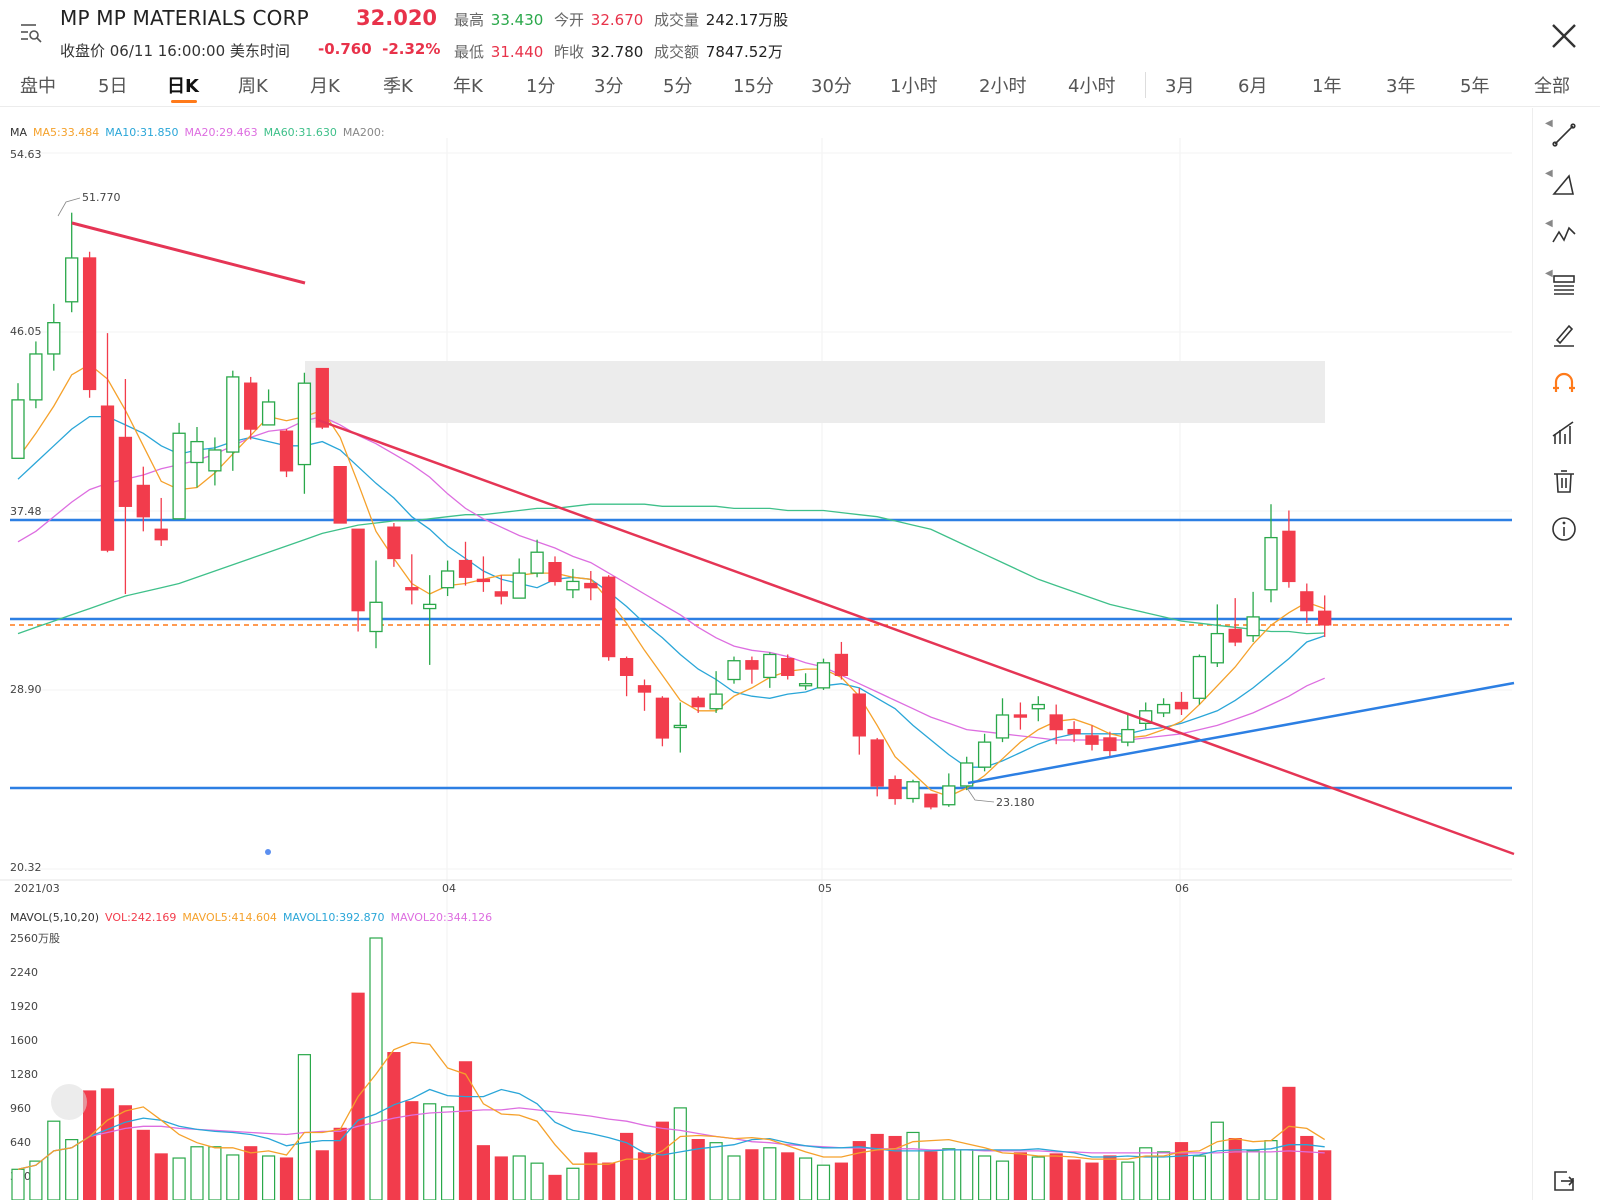 The image size is (1600, 1202). What do you see at coordinates (468, 86) in the screenshot?
I see `tab-6: 年K` at bounding box center [468, 86].